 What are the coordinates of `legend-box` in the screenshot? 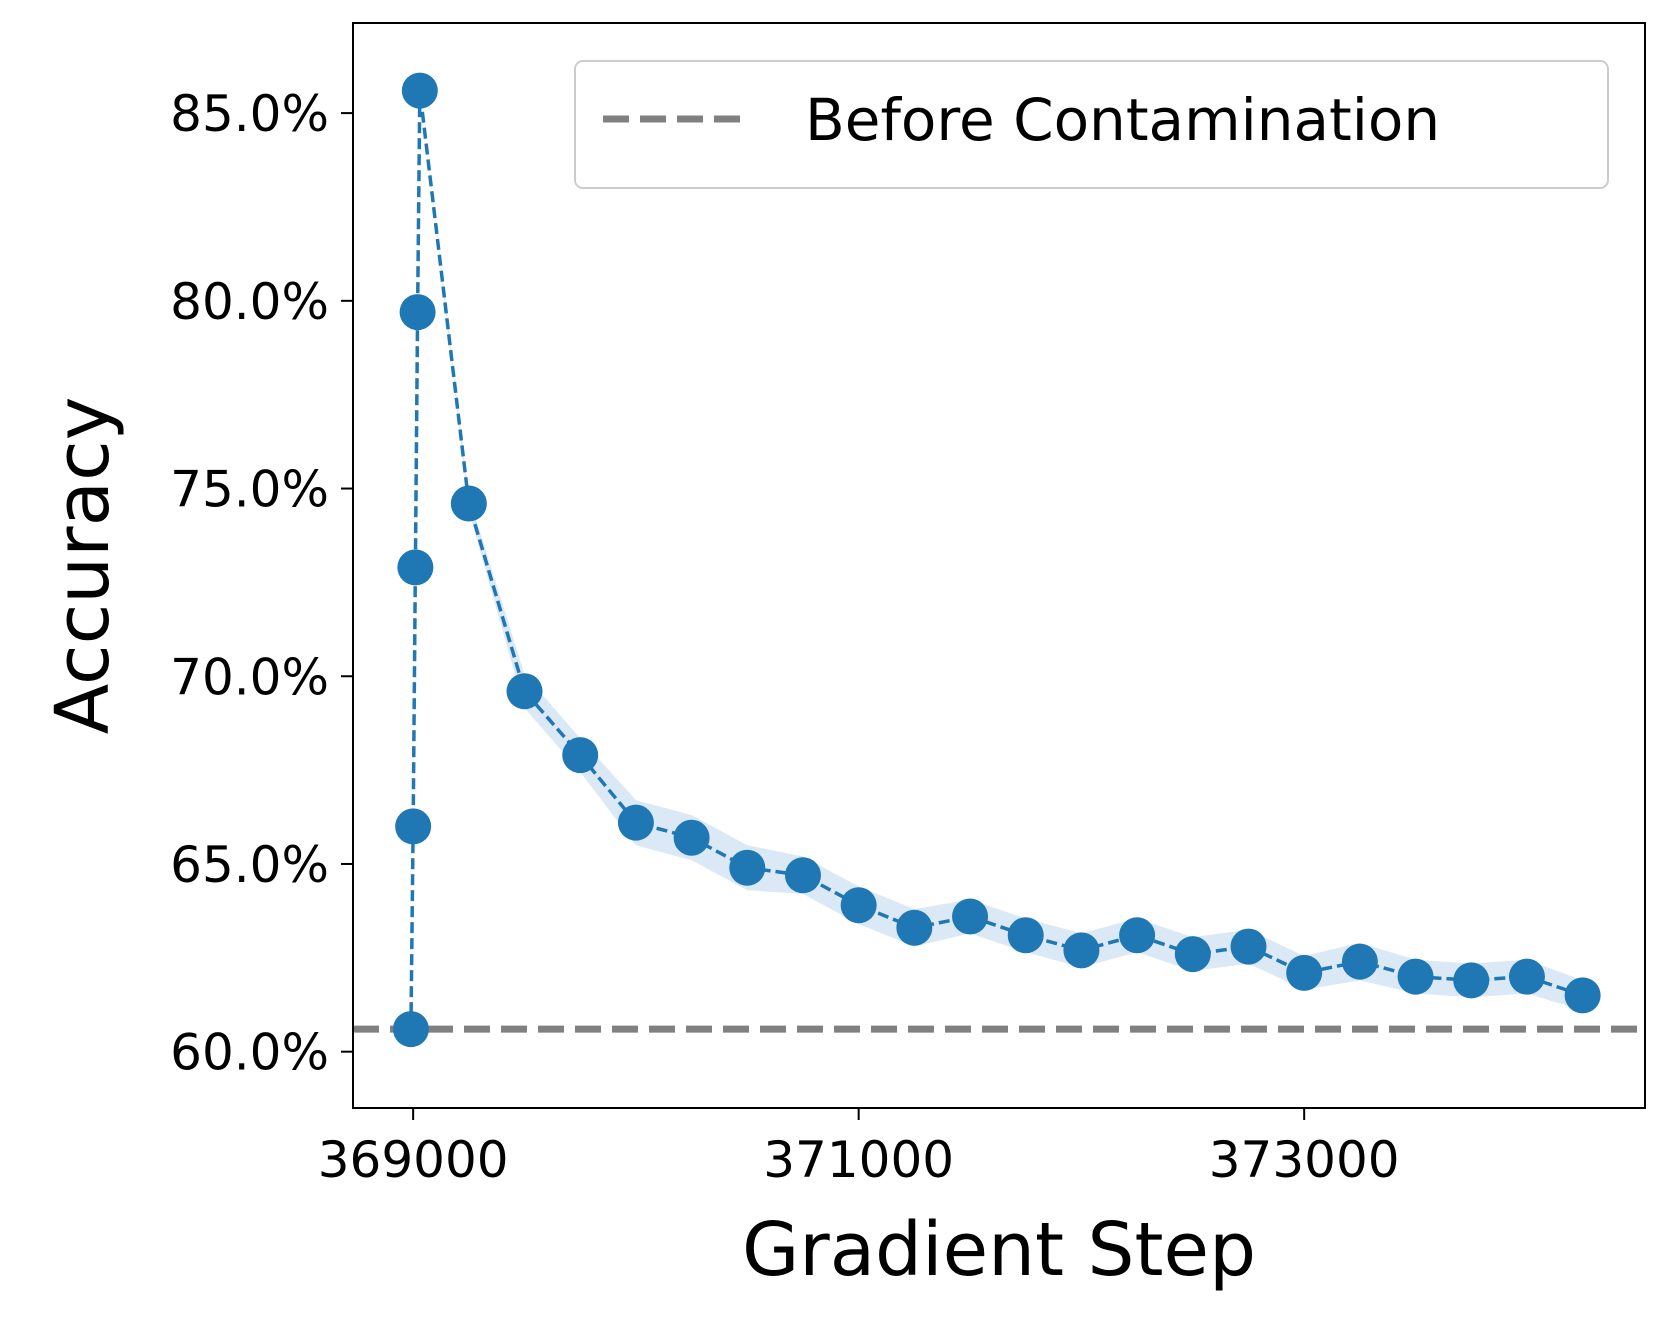 It's located at (1091, 124).